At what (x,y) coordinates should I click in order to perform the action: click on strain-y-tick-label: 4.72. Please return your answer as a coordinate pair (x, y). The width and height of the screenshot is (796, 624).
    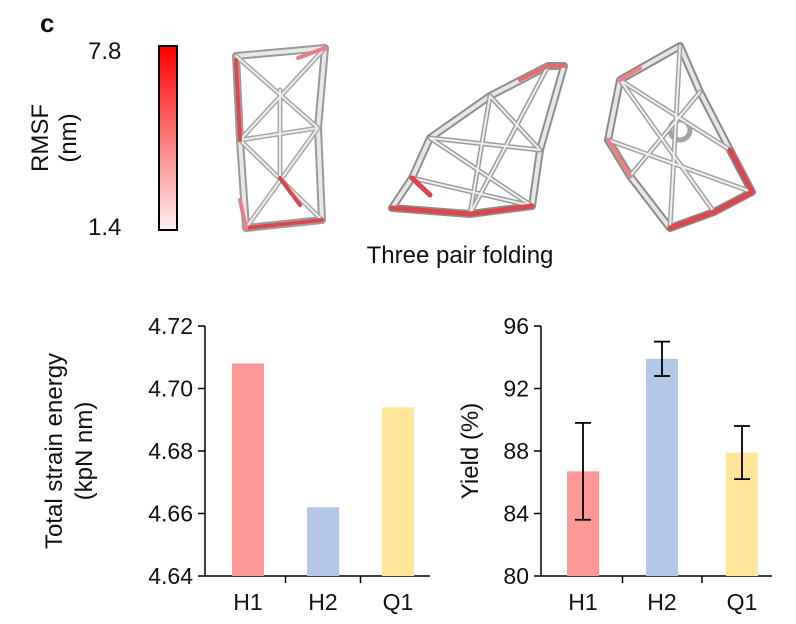
    Looking at the image, I should click on (170, 326).